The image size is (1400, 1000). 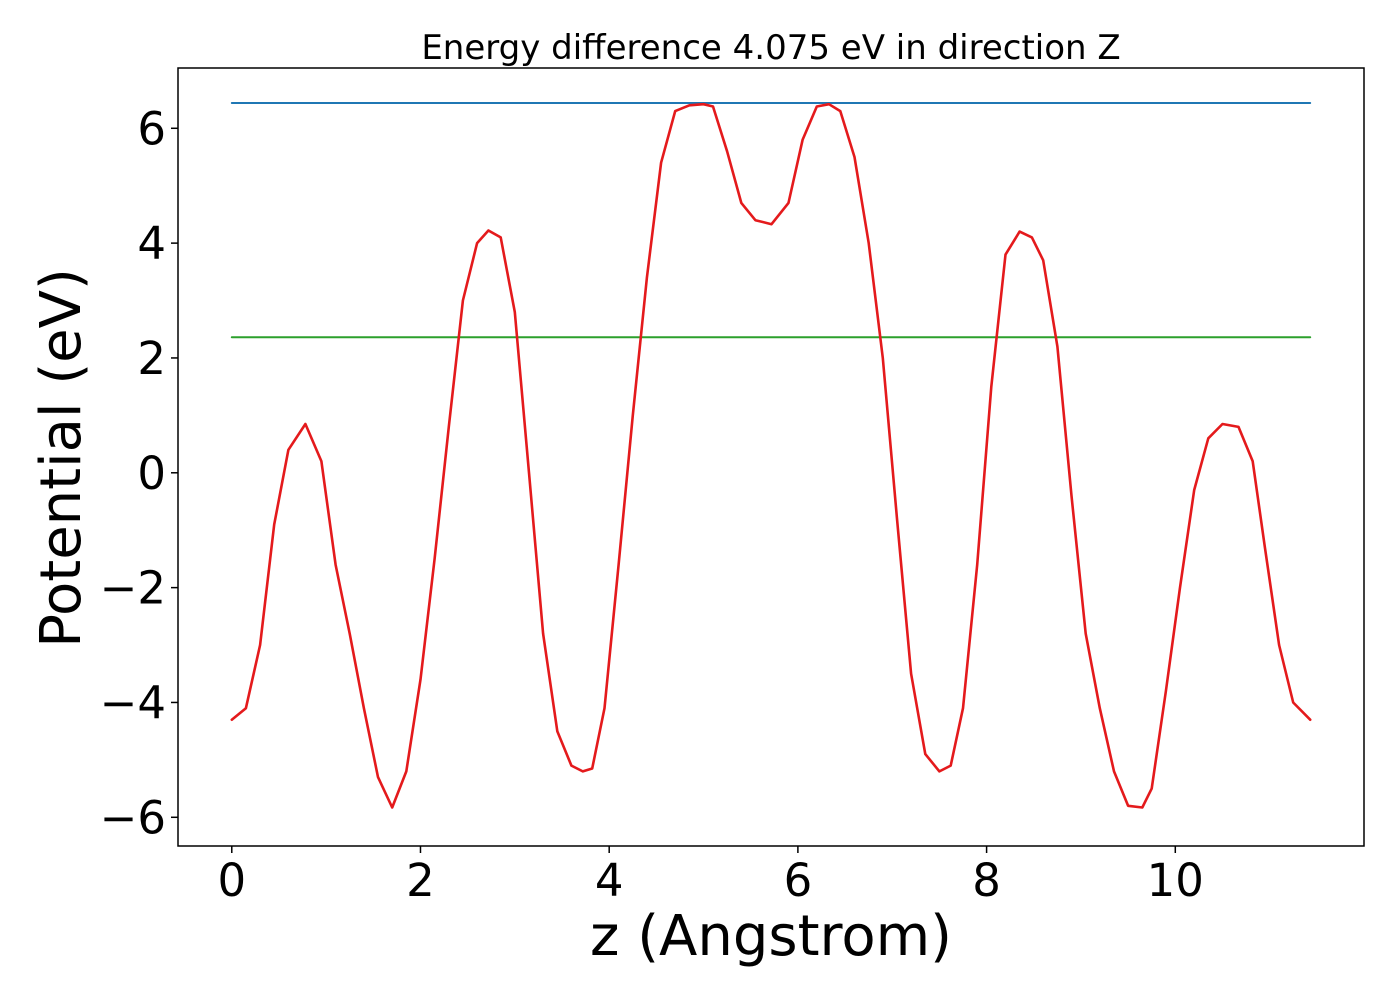 What do you see at coordinates (151, 473) in the screenshot?
I see `y-tick-label: 0` at bounding box center [151, 473].